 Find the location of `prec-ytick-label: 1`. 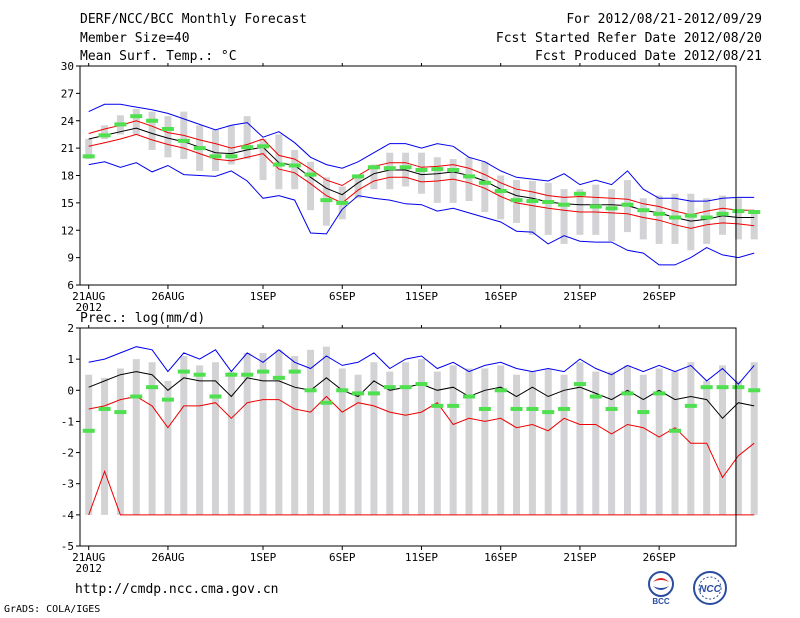

prec-ytick-label: 1 is located at coordinates (70, 359).